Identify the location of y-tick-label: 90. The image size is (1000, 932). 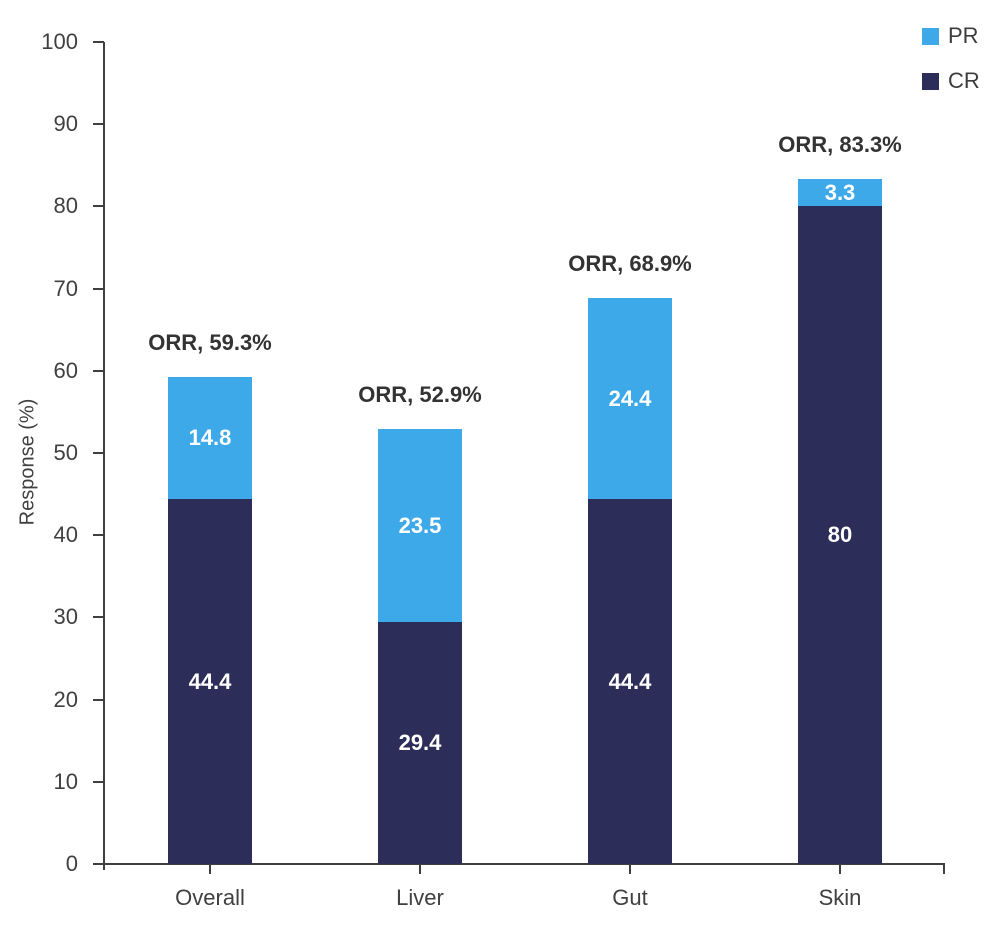
(65, 124).